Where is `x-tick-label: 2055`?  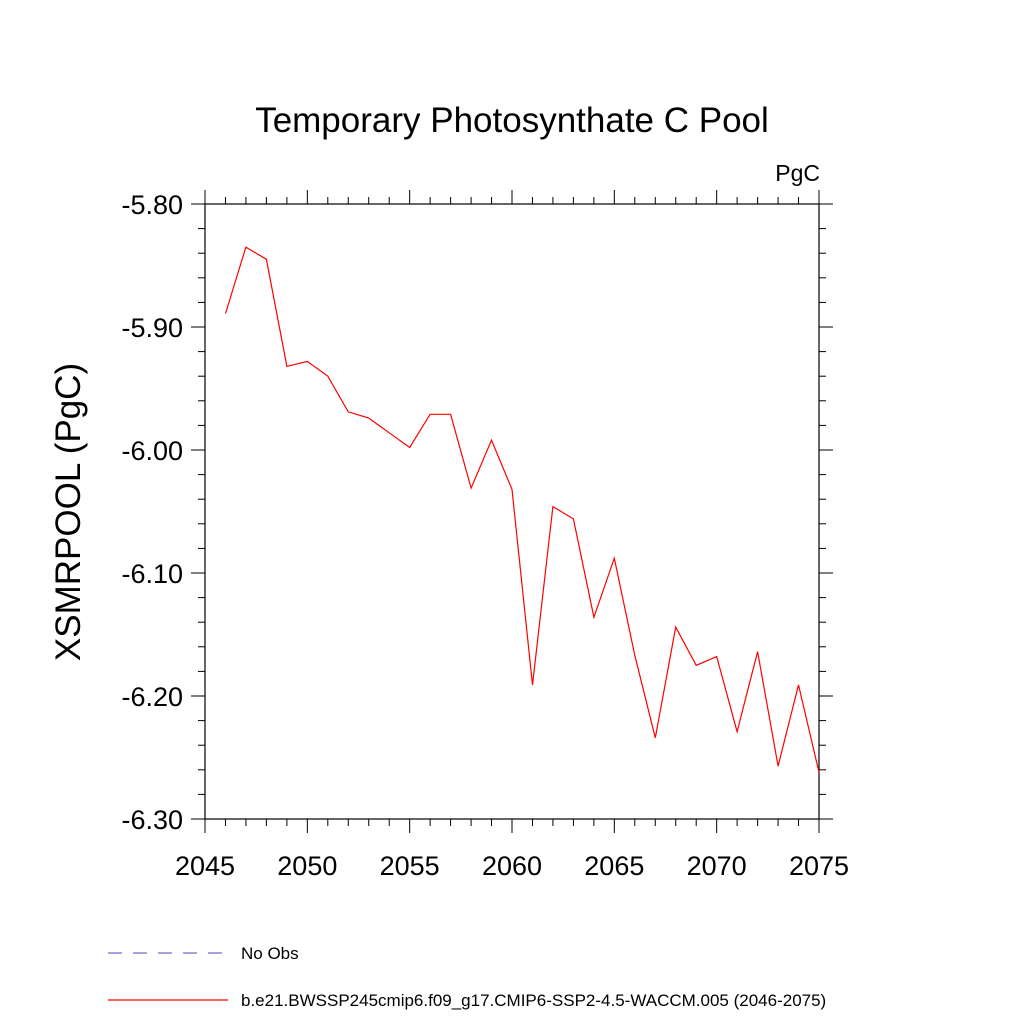 x-tick-label: 2055 is located at coordinates (410, 866).